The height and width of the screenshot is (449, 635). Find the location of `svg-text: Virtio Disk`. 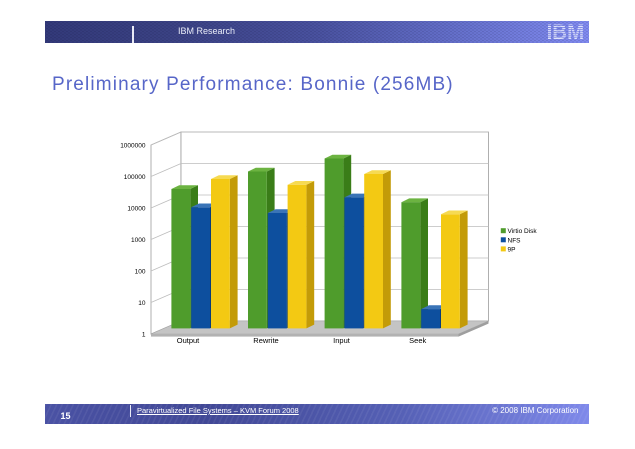

svg-text: Virtio Disk is located at coordinates (523, 231).